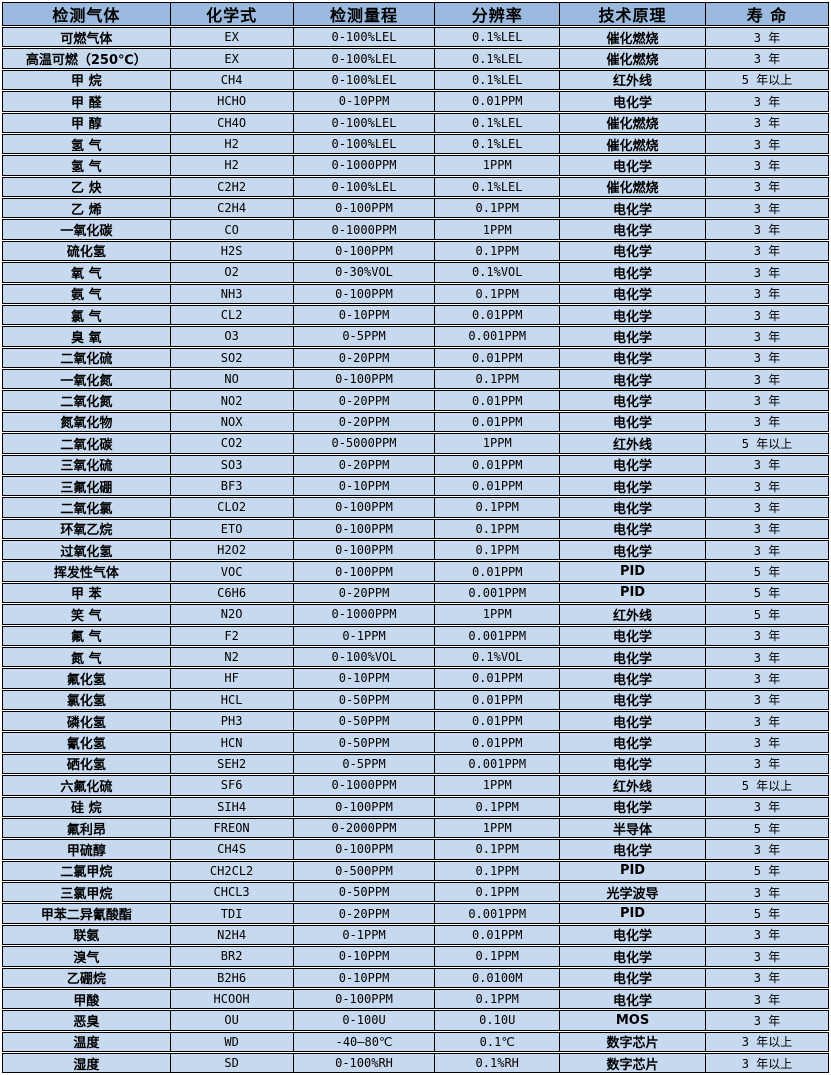  Describe the element at coordinates (415, 571) in the screenshot. I see `table-row: 挥发性气体 VOC 0-100PPM 0.01PPM PID 5 年` at that location.